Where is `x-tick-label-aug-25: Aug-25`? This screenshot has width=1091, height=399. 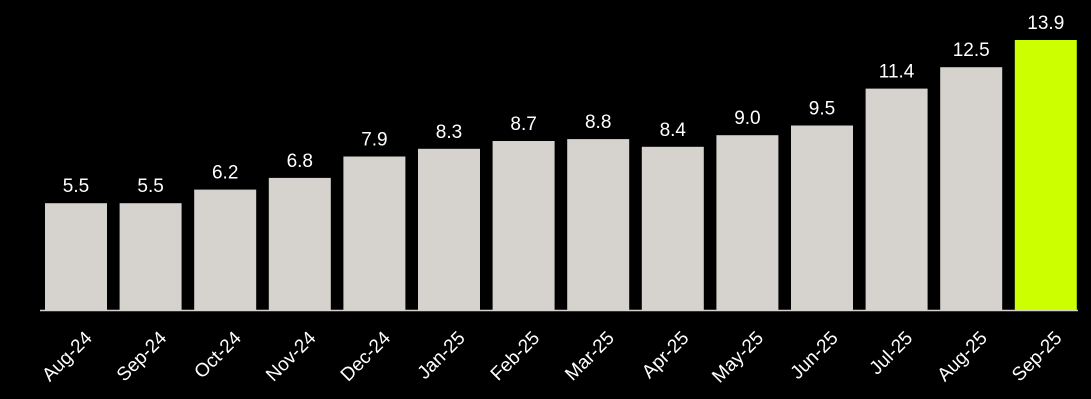
x-tick-label-aug-25: Aug-25 is located at coordinates (963, 357).